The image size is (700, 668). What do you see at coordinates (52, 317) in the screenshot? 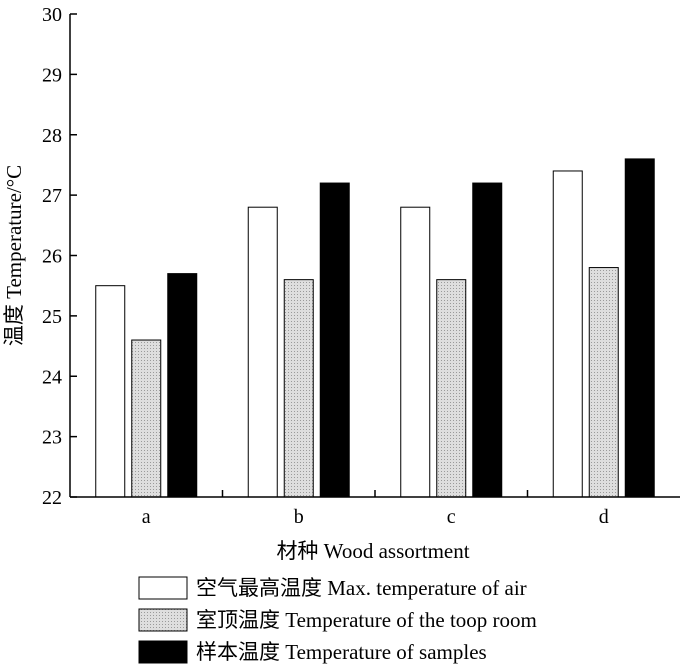
I see `y-tick-label: 25` at bounding box center [52, 317].